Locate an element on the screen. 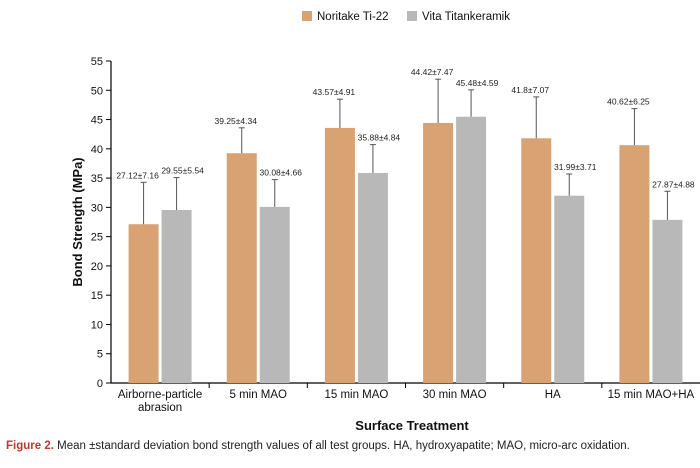 The height and width of the screenshot is (468, 700). data-label: 41.8±7.07 is located at coordinates (530, 90).